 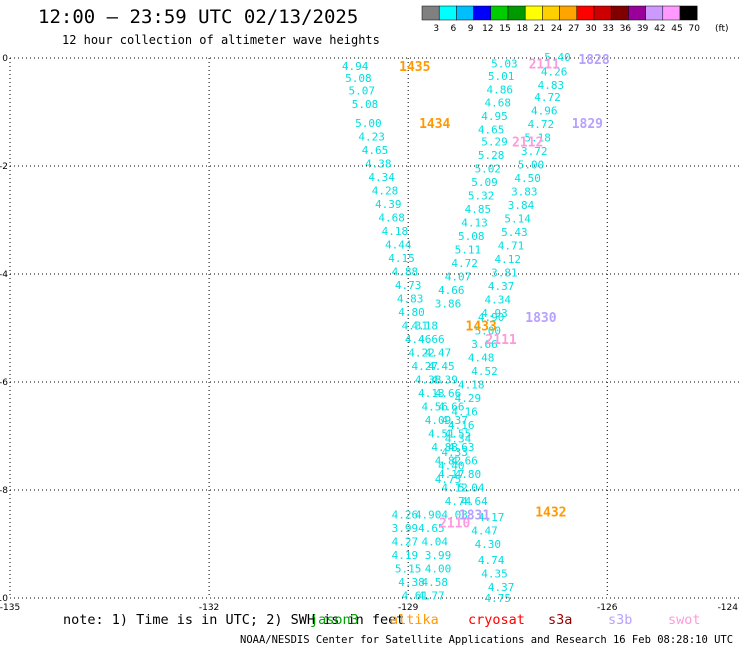 I want to click on colorbar-label: 24, so click(x=557, y=29).